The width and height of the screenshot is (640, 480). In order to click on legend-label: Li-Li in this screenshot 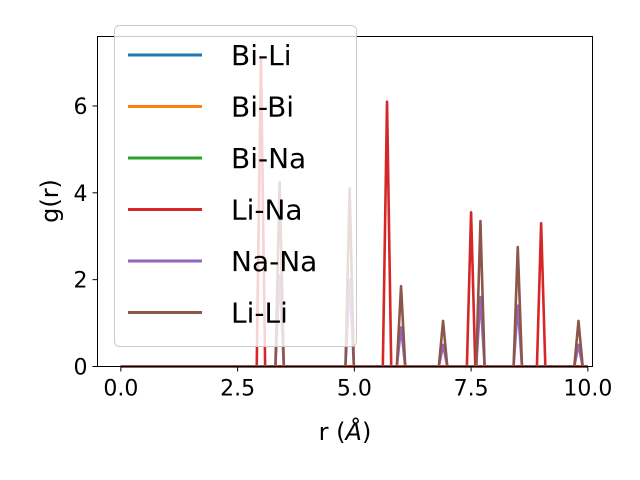, I will do `click(259, 313)`.